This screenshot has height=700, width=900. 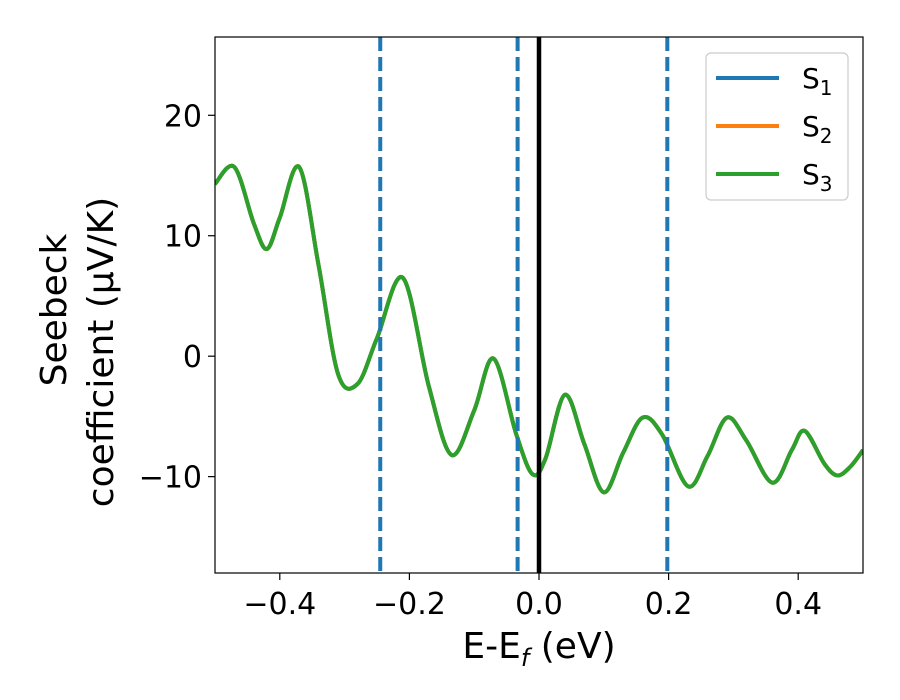 I want to click on legend: S1 S2 S3, so click(x=777, y=126).